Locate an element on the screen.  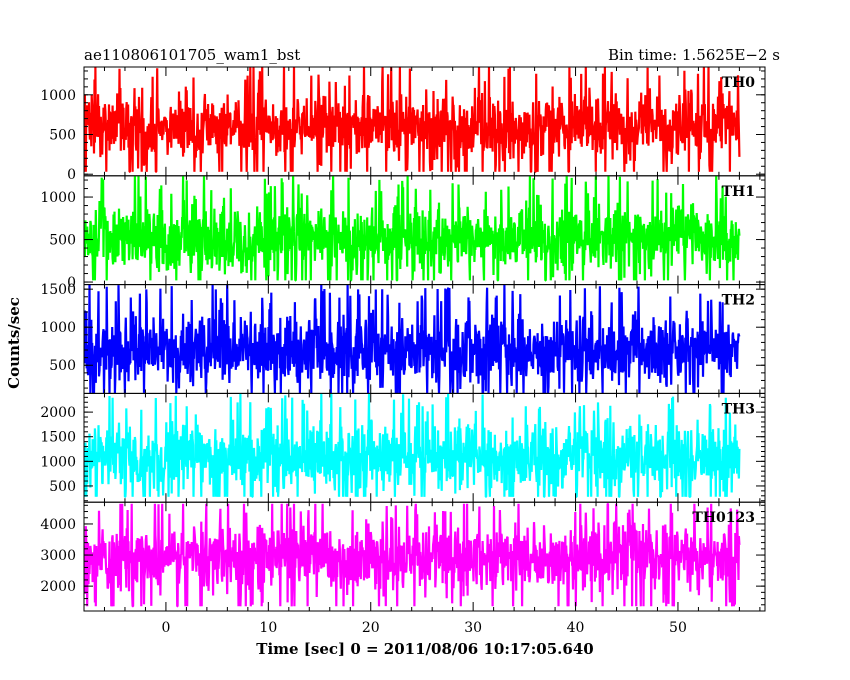
panel-label: TH3 is located at coordinates (738, 409).